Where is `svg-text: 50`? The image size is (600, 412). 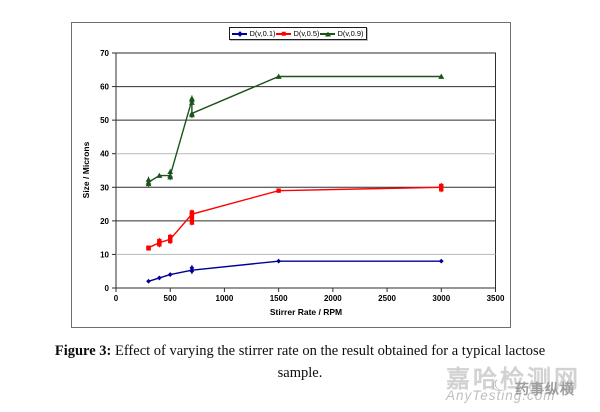 svg-text: 50 is located at coordinates (104, 120).